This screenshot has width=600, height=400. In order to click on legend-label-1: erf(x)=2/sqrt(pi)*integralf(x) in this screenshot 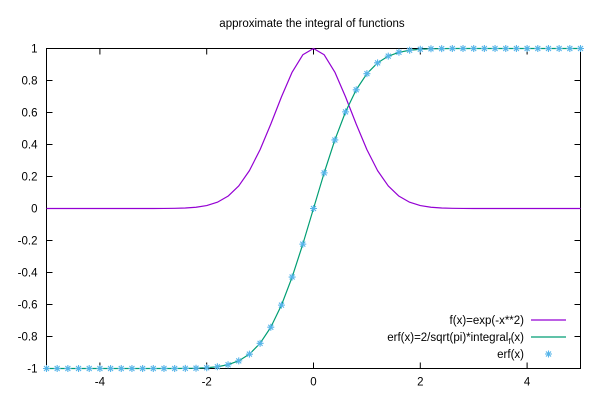, I will do `click(455, 339)`.